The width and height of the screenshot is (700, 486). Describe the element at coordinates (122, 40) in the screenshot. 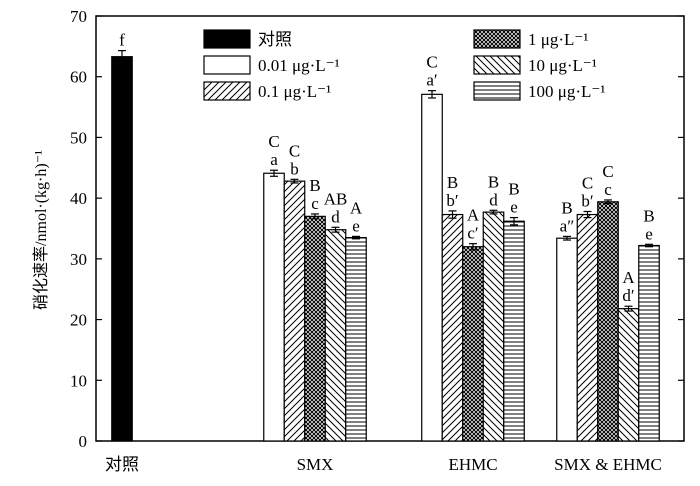

I see `significance-label: f` at that location.